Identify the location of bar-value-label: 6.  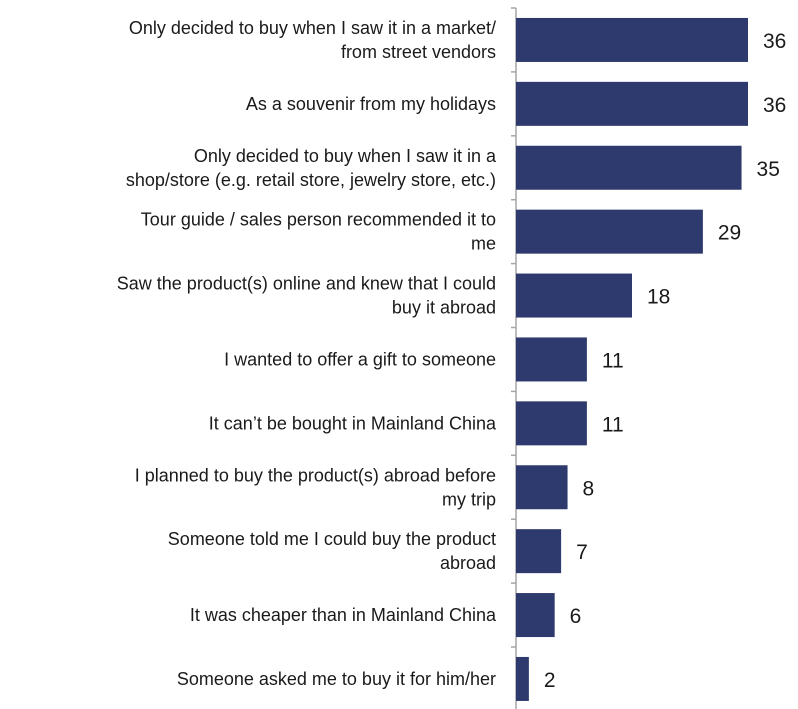
(576, 616).